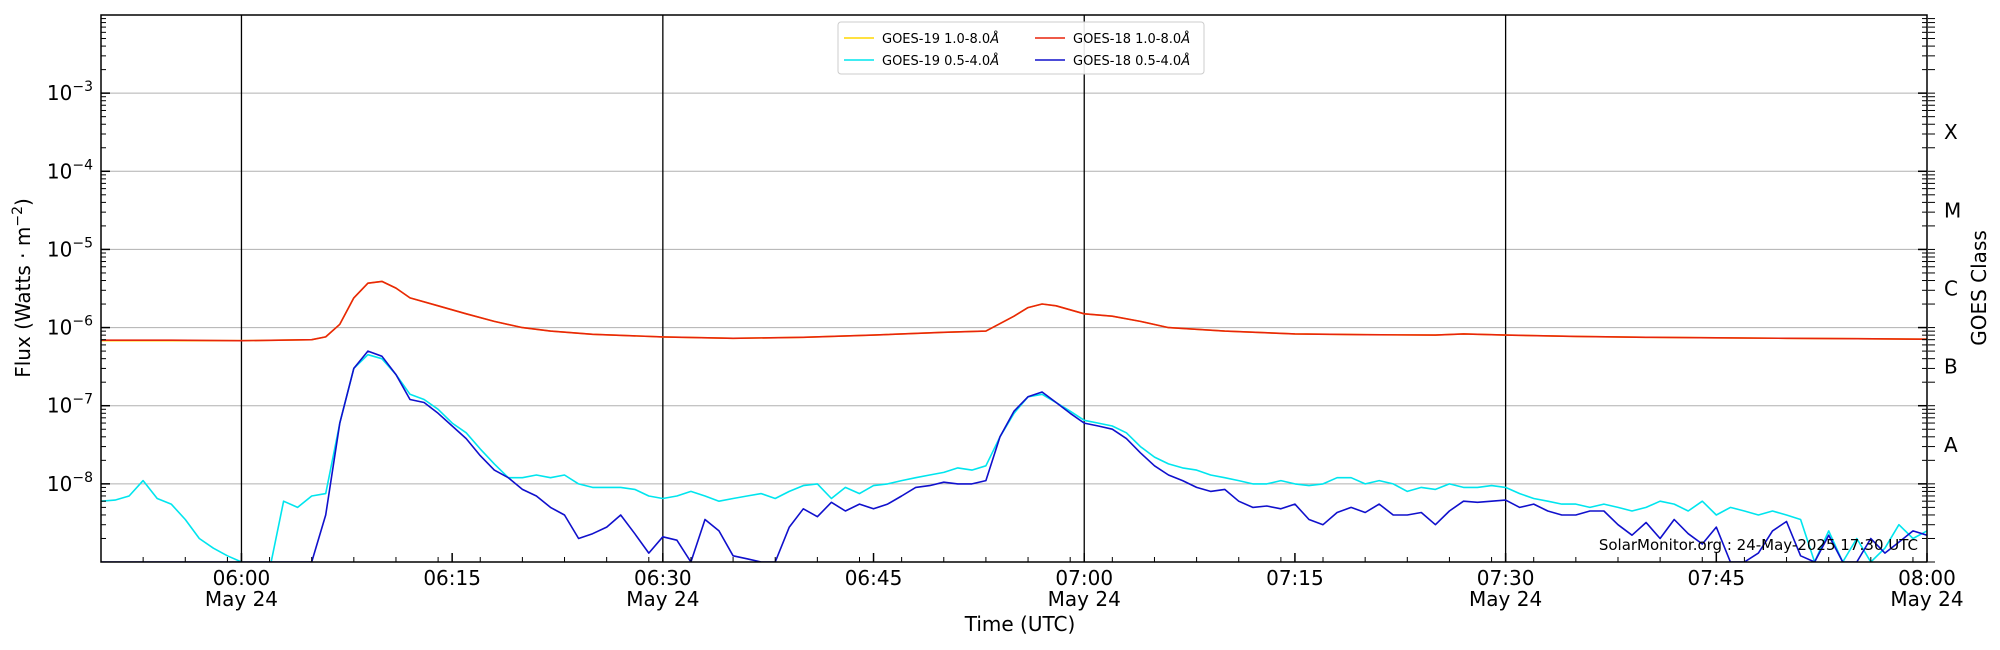  What do you see at coordinates (1716, 578) in the screenshot?
I see `x-tick-label: 07:45` at bounding box center [1716, 578].